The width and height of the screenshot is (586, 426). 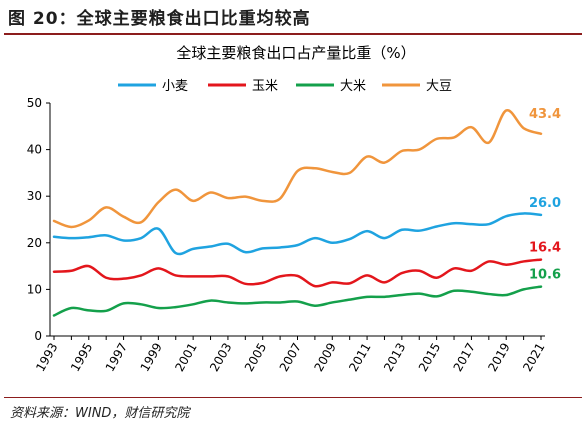 What do you see at coordinates (34, 243) in the screenshot?
I see `y-tick-label: 20` at bounding box center [34, 243].